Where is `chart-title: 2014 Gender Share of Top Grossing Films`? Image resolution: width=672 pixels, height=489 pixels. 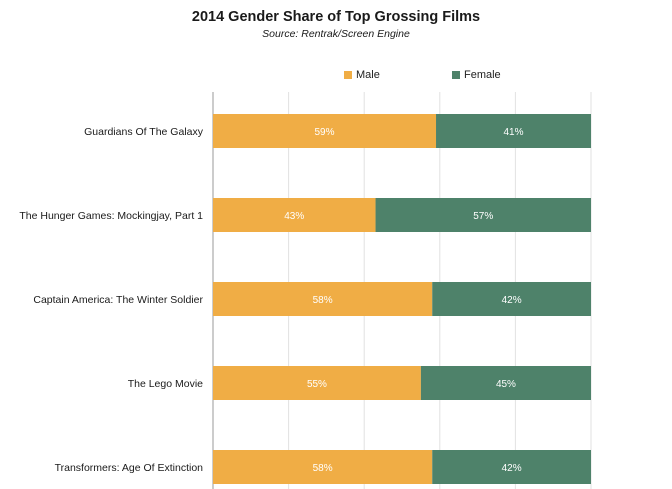
chart-title: 2014 Gender Share of Top Grossing Films is located at coordinates (336, 17).